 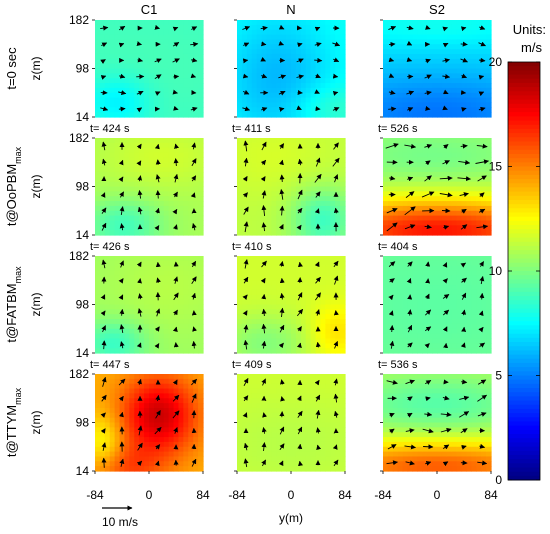 I want to click on panel-N-1: t= 411 s, so click(x=289, y=179).